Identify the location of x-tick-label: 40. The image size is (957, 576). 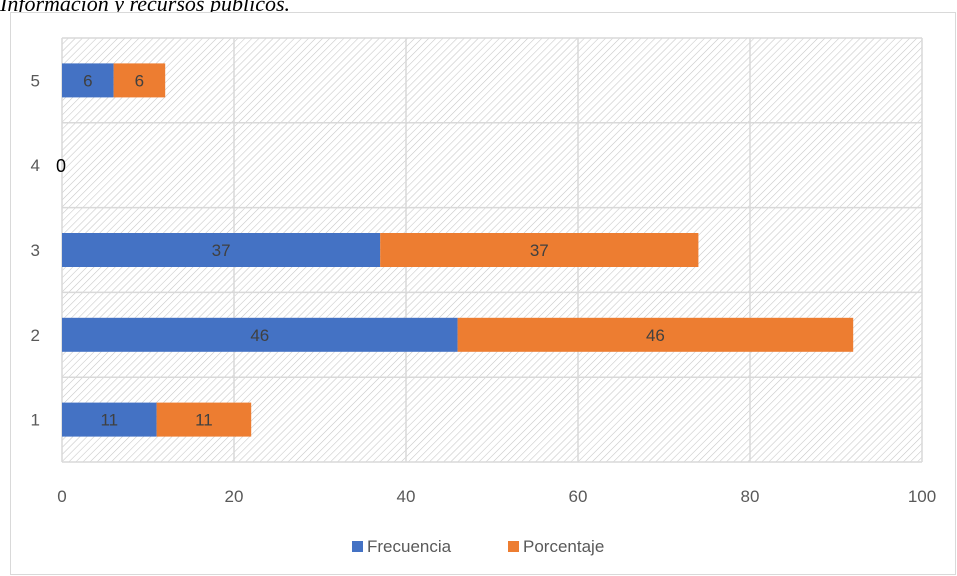
(406, 496).